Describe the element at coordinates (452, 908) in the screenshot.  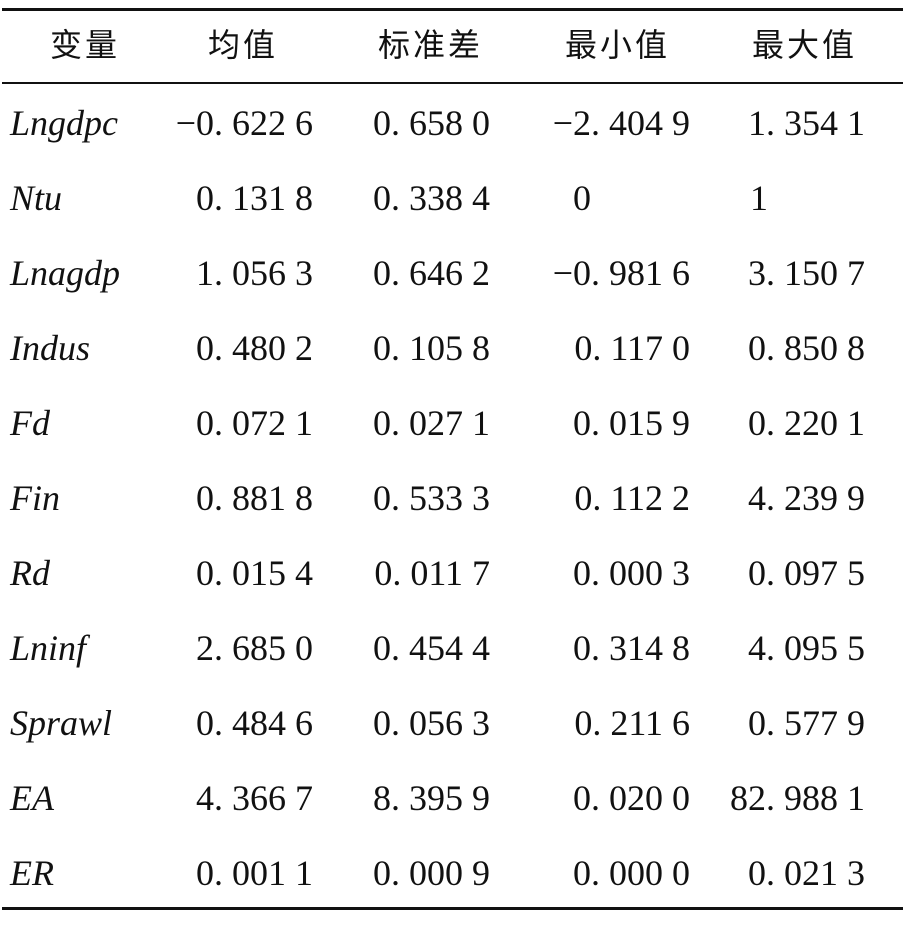
I see `bottom-rule` at that location.